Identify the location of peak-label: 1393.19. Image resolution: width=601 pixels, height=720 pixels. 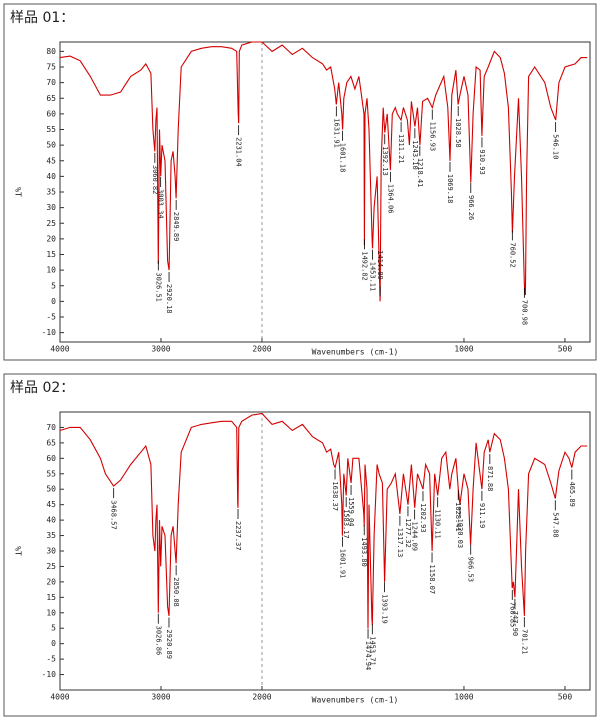
(385, 609).